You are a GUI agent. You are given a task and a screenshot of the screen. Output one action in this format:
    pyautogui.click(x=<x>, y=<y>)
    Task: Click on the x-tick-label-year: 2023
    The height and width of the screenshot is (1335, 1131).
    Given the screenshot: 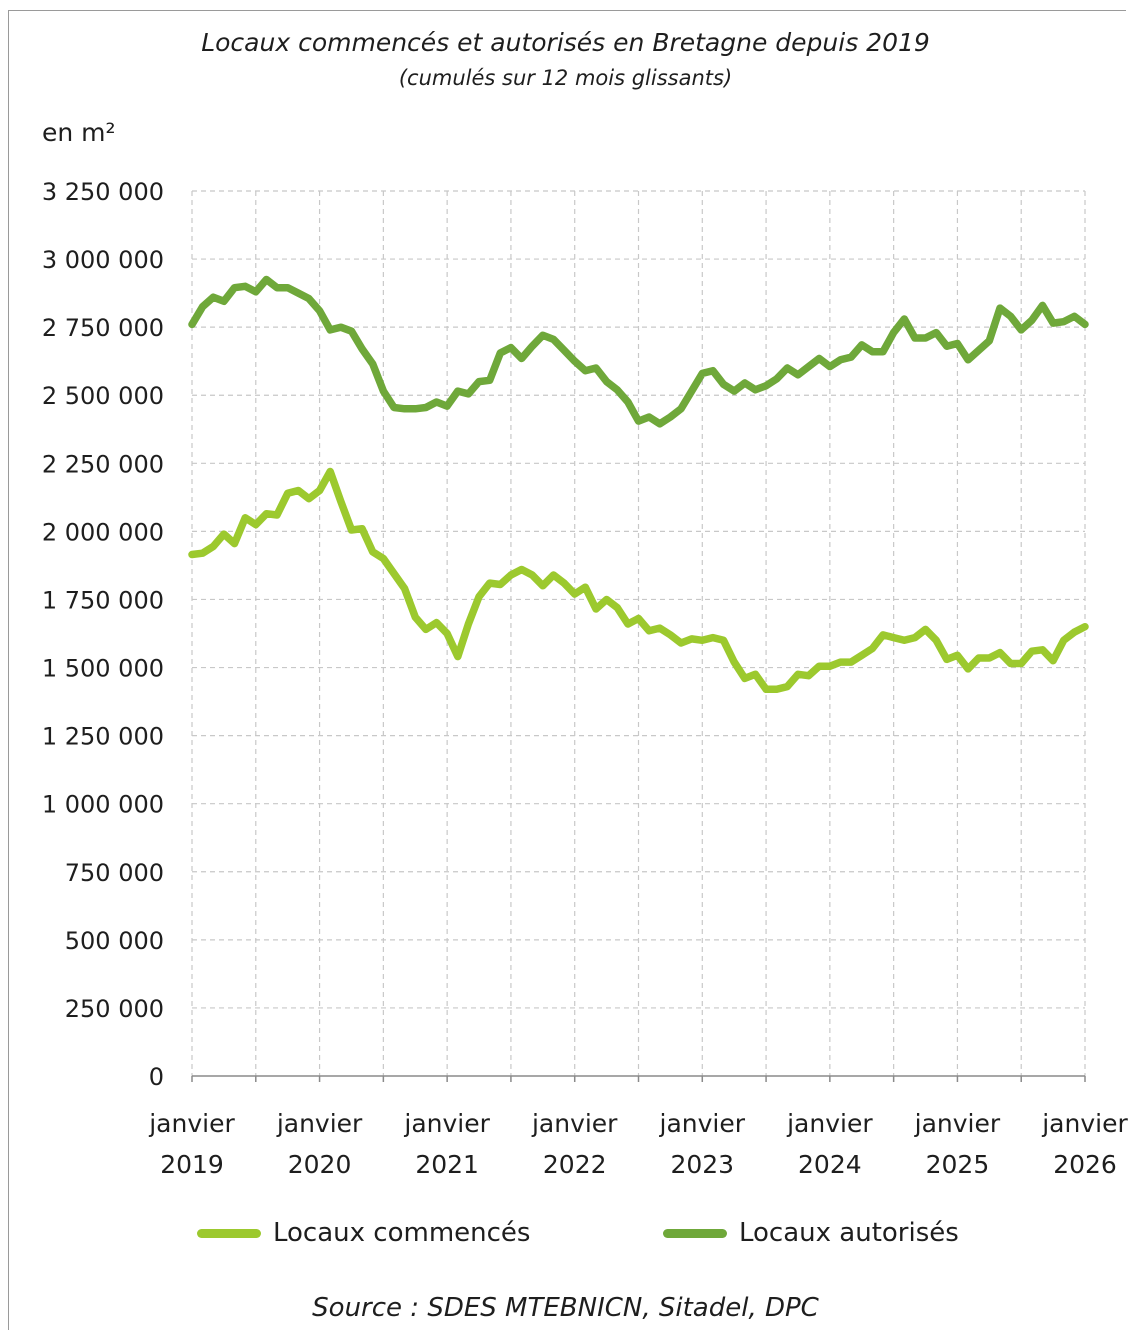 What is the action you would take?
    pyautogui.click(x=702, y=1164)
    